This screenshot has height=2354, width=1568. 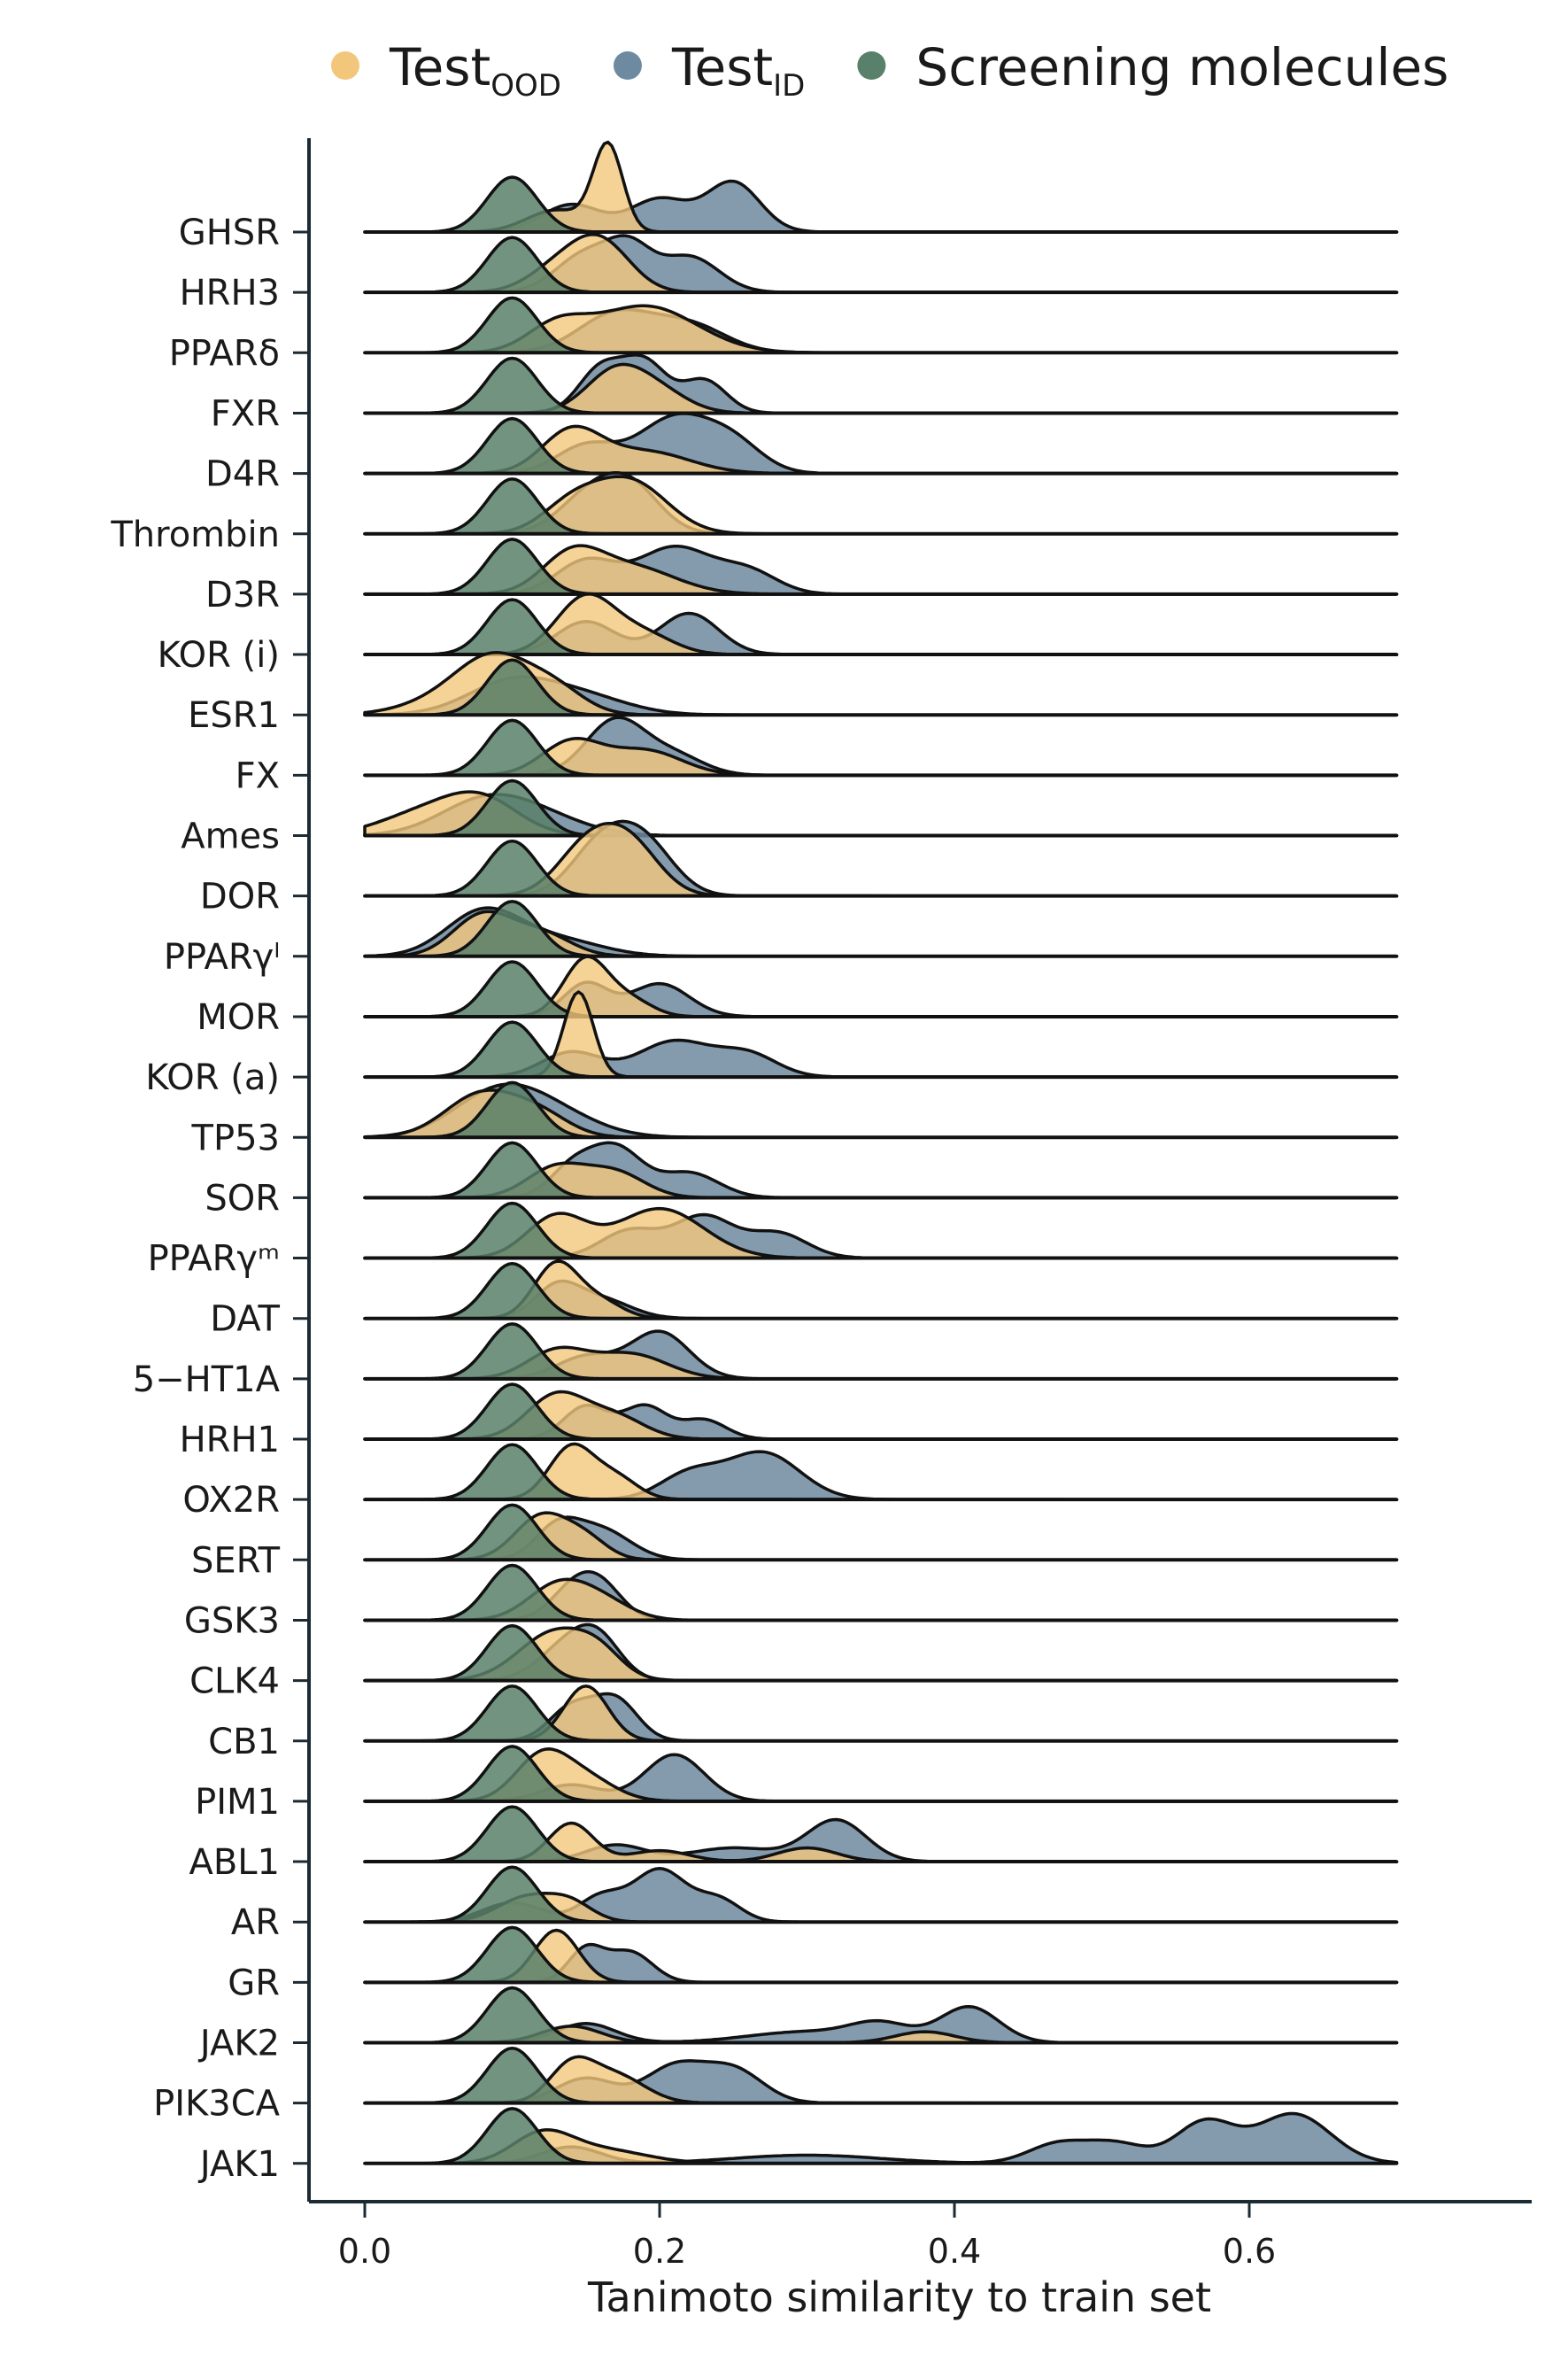 What do you see at coordinates (345, 65) in the screenshot?
I see `legend-marker-ood` at bounding box center [345, 65].